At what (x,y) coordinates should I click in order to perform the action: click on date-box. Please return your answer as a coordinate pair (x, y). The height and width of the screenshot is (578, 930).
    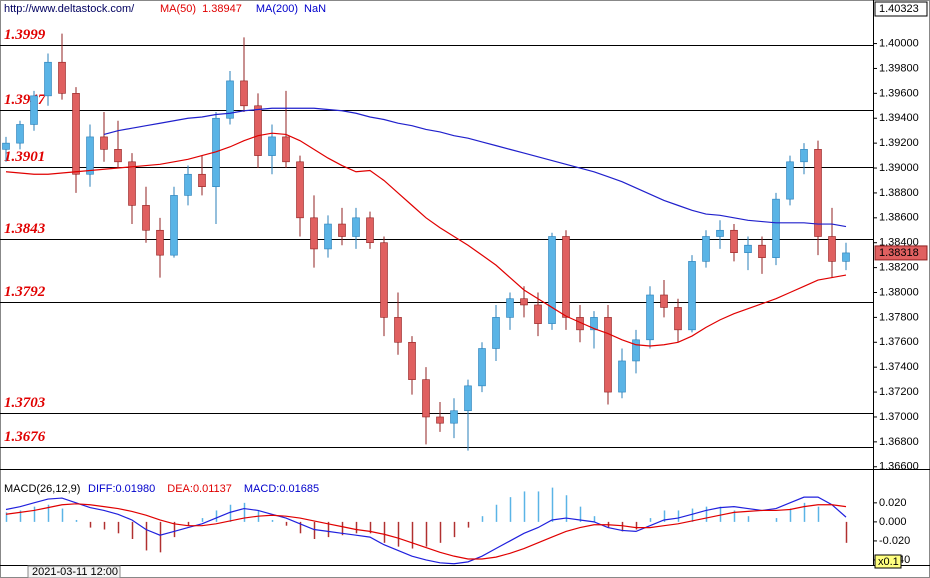
    Looking at the image, I should click on (74, 571).